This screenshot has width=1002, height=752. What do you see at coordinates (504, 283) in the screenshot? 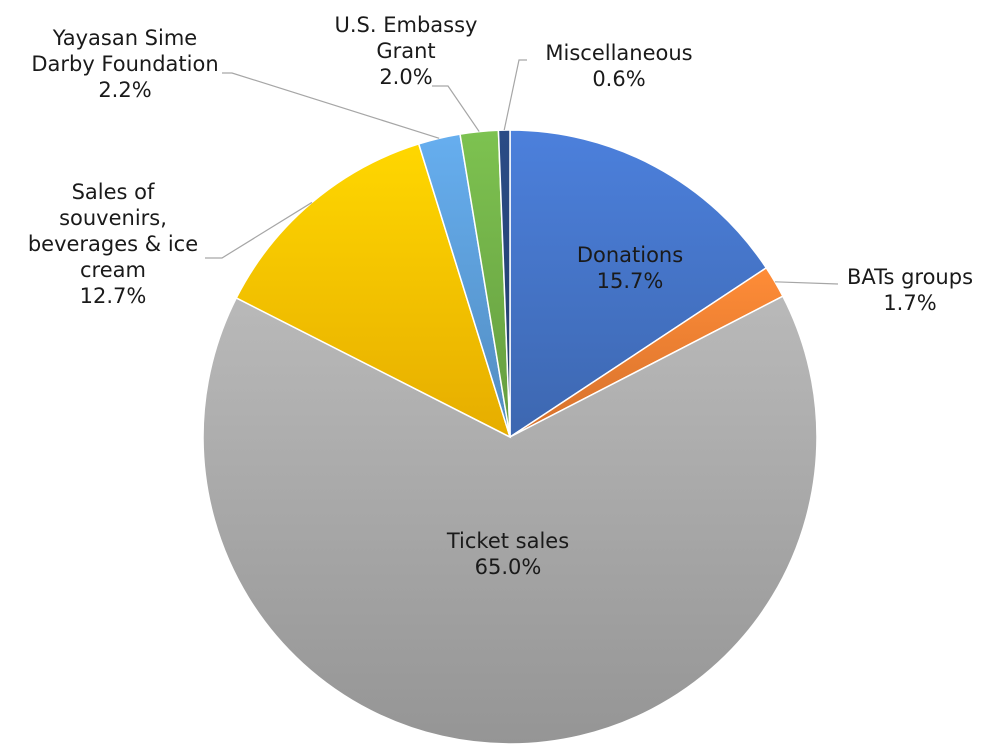
I see `pie-slice-miscellaneous` at bounding box center [504, 283].